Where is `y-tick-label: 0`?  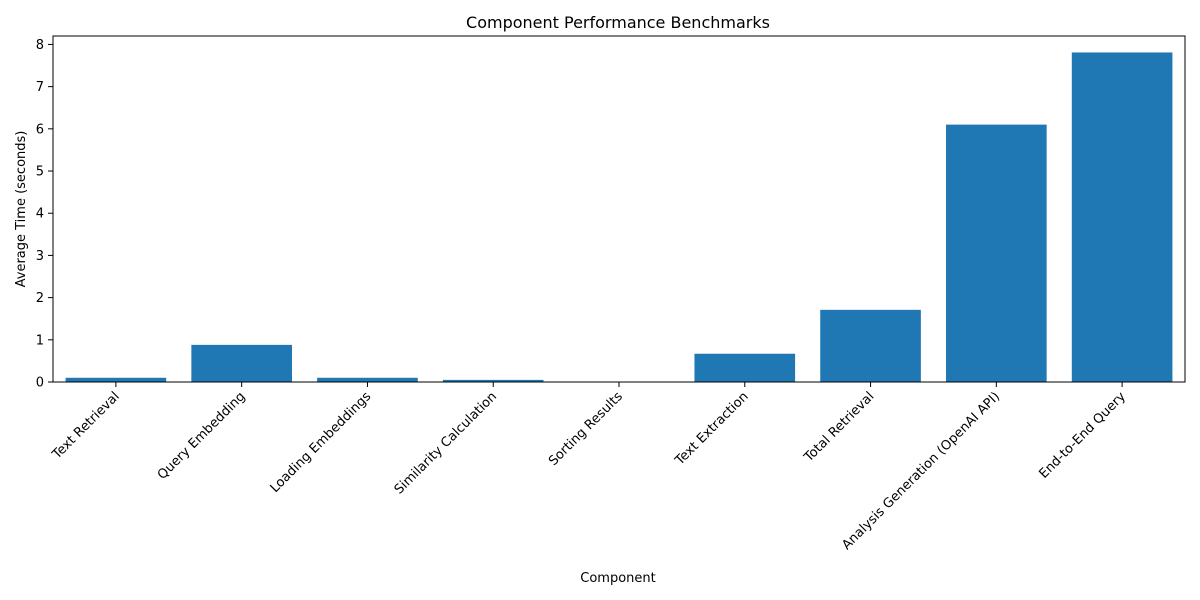
y-tick-label: 0 is located at coordinates (40, 383).